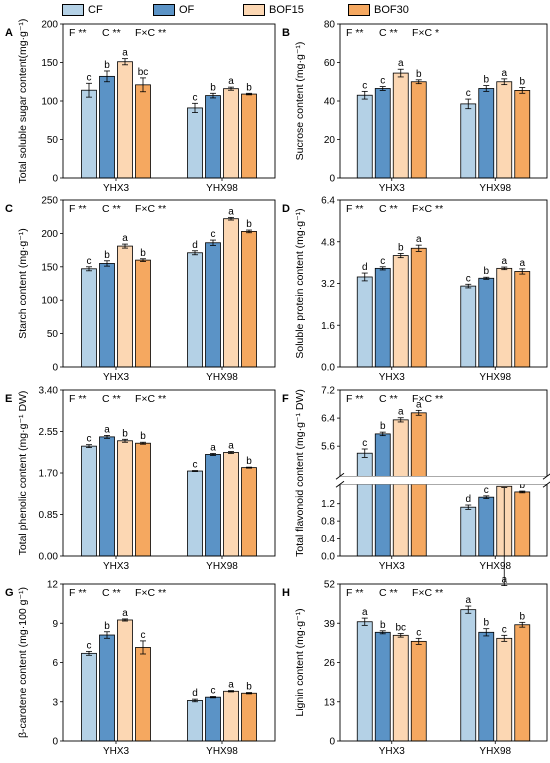  What do you see at coordinates (330, 702) in the screenshot?
I see `y-tick-label-h: 13` at bounding box center [330, 702].